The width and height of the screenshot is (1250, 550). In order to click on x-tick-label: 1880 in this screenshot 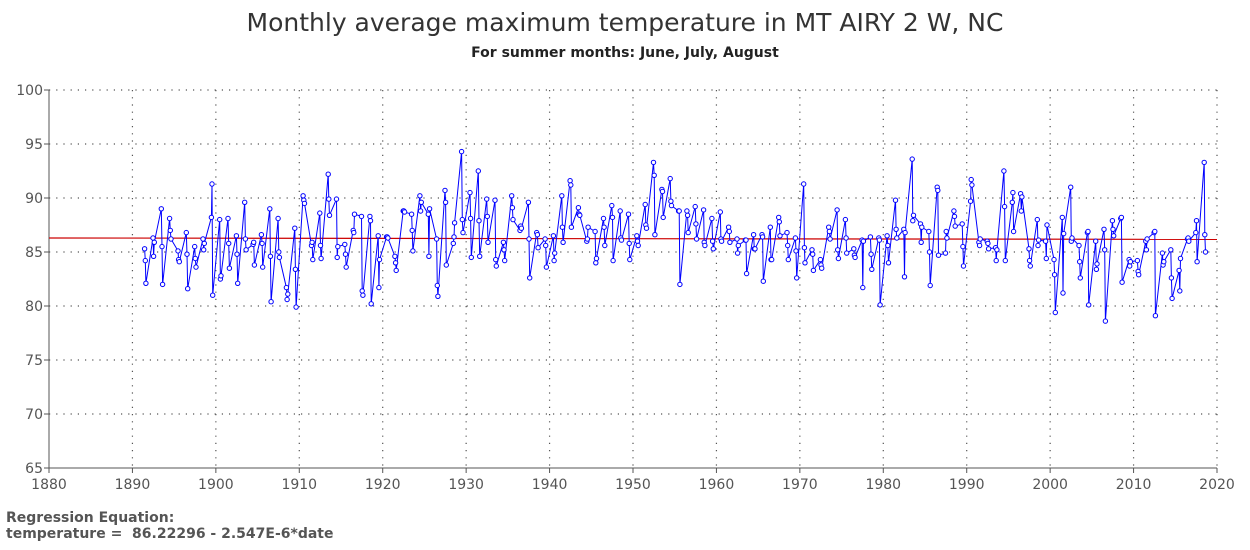, I will do `click(49, 485)`.